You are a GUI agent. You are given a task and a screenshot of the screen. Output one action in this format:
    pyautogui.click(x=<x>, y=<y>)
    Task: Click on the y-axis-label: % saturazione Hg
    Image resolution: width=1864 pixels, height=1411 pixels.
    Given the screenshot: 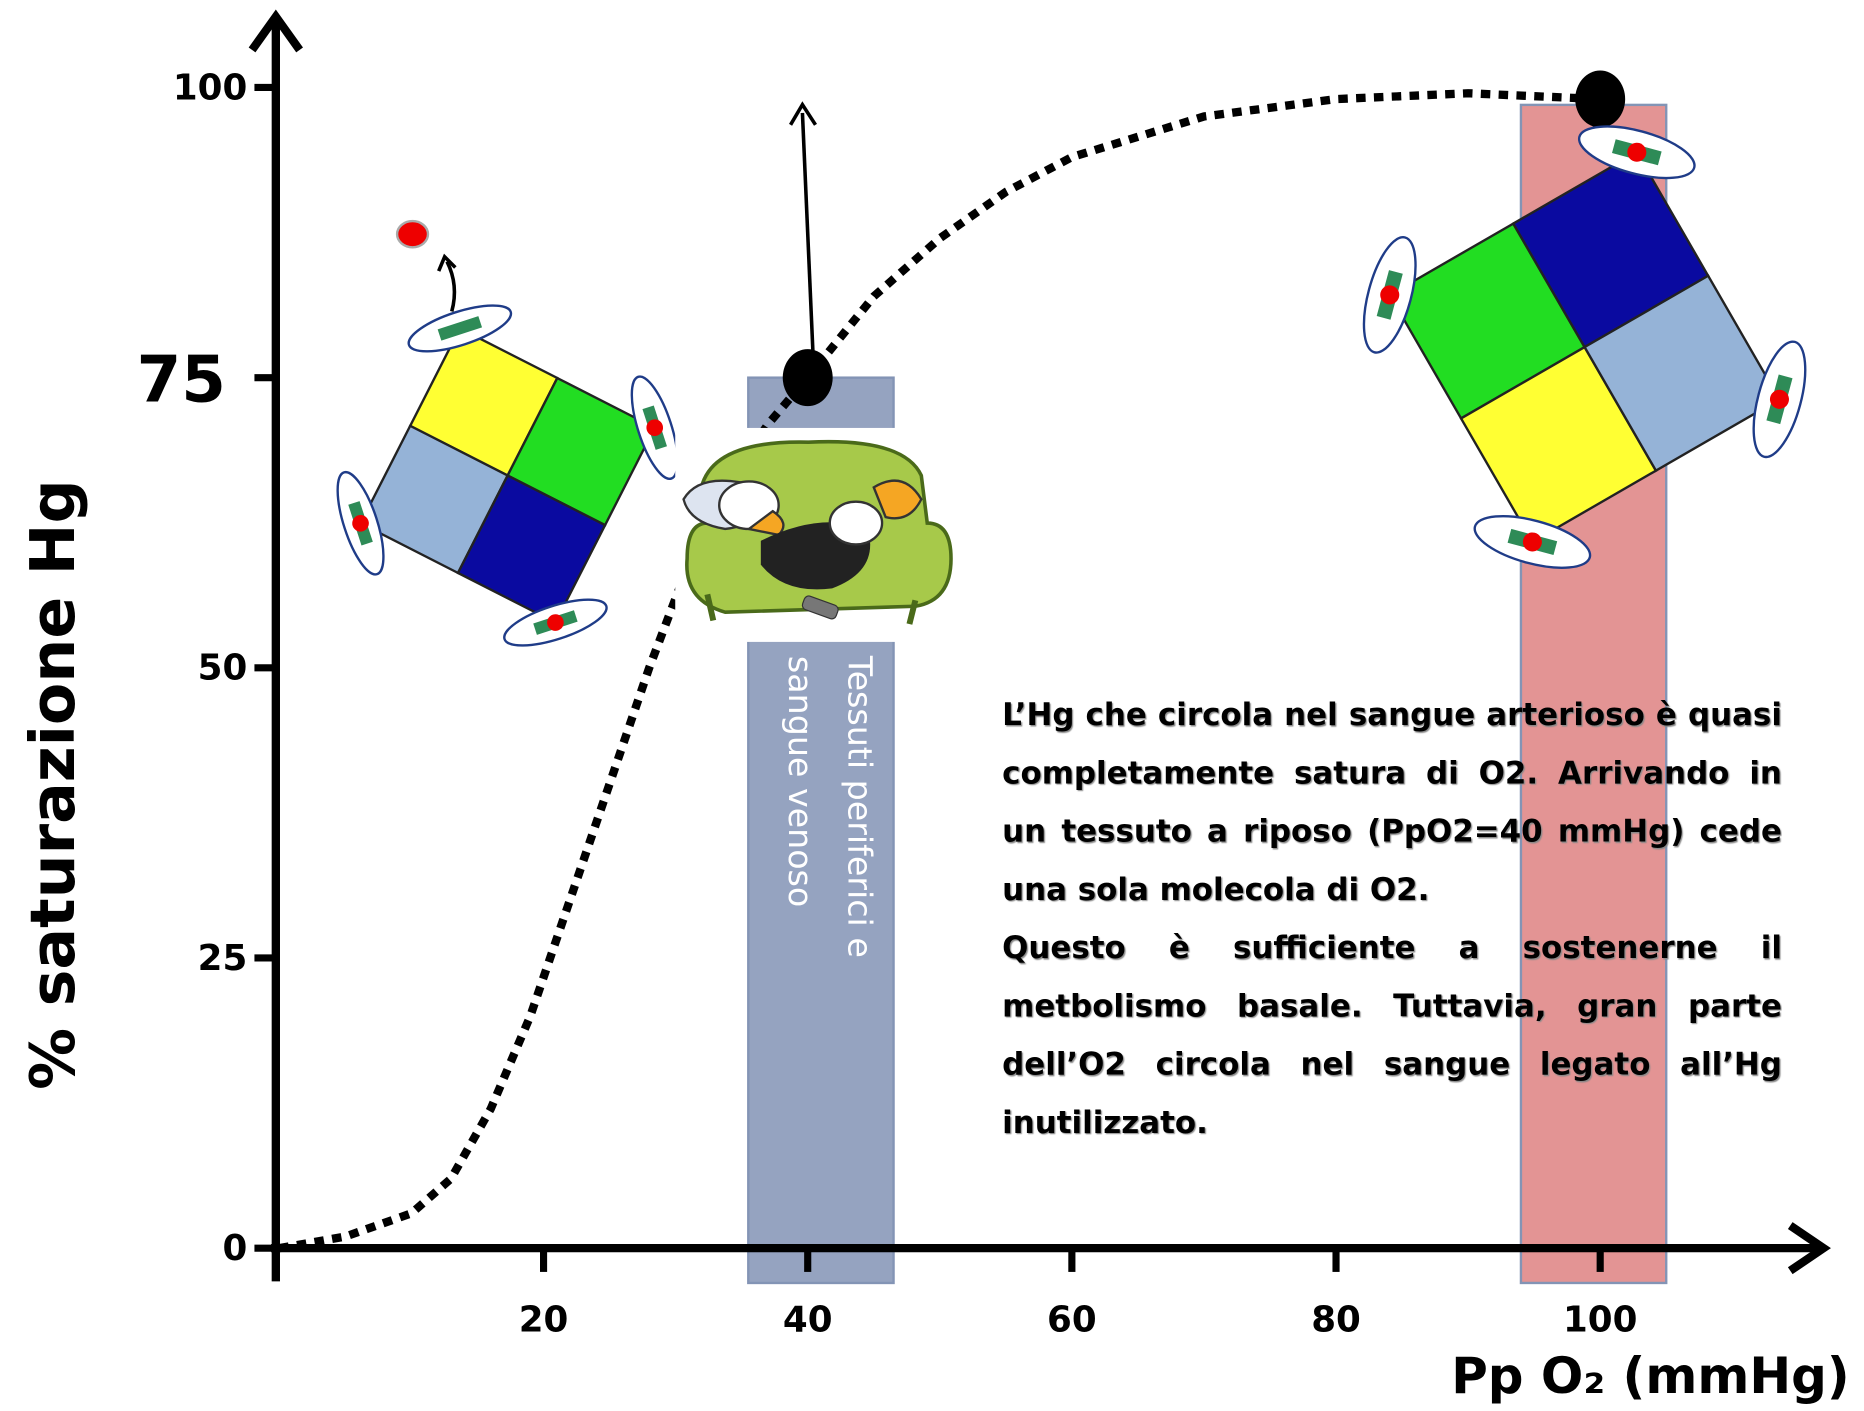 What is the action you would take?
    pyautogui.click(x=53, y=784)
    